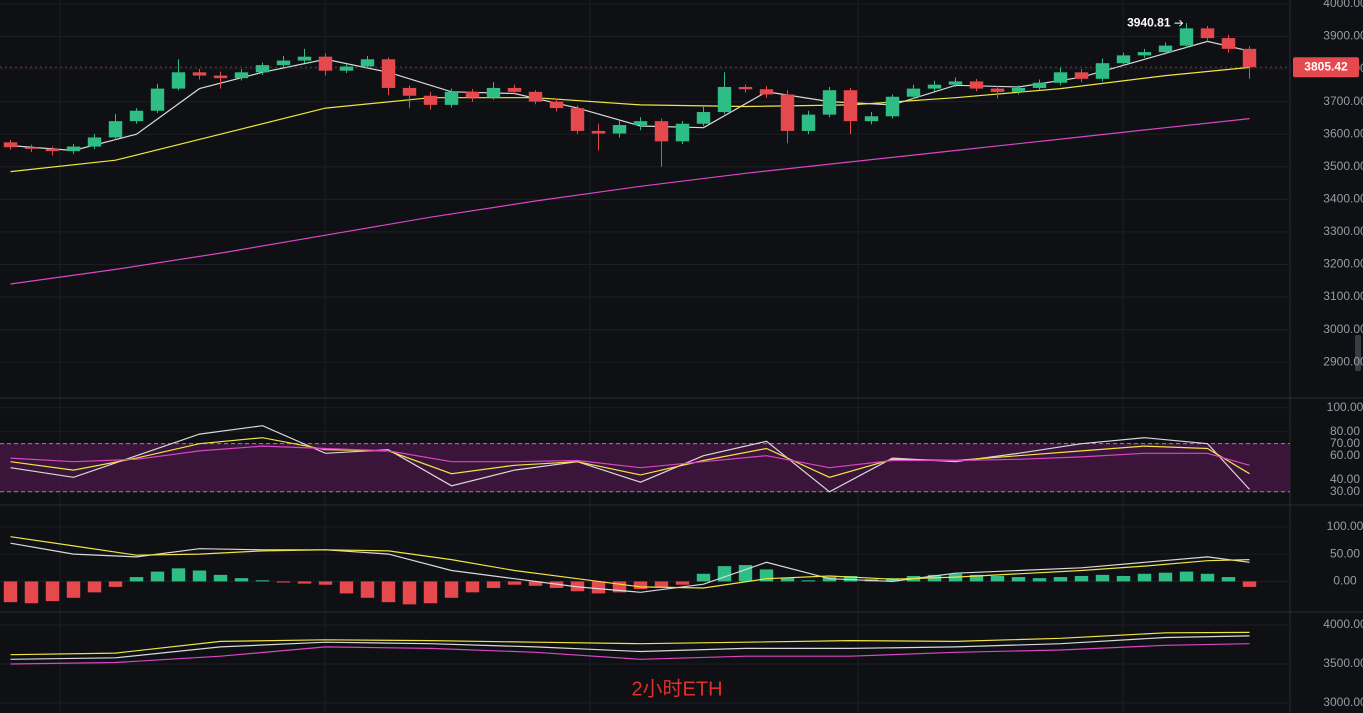 The image size is (1363, 713). Describe the element at coordinates (1358, 353) in the screenshot. I see `scroll-handle` at that location.